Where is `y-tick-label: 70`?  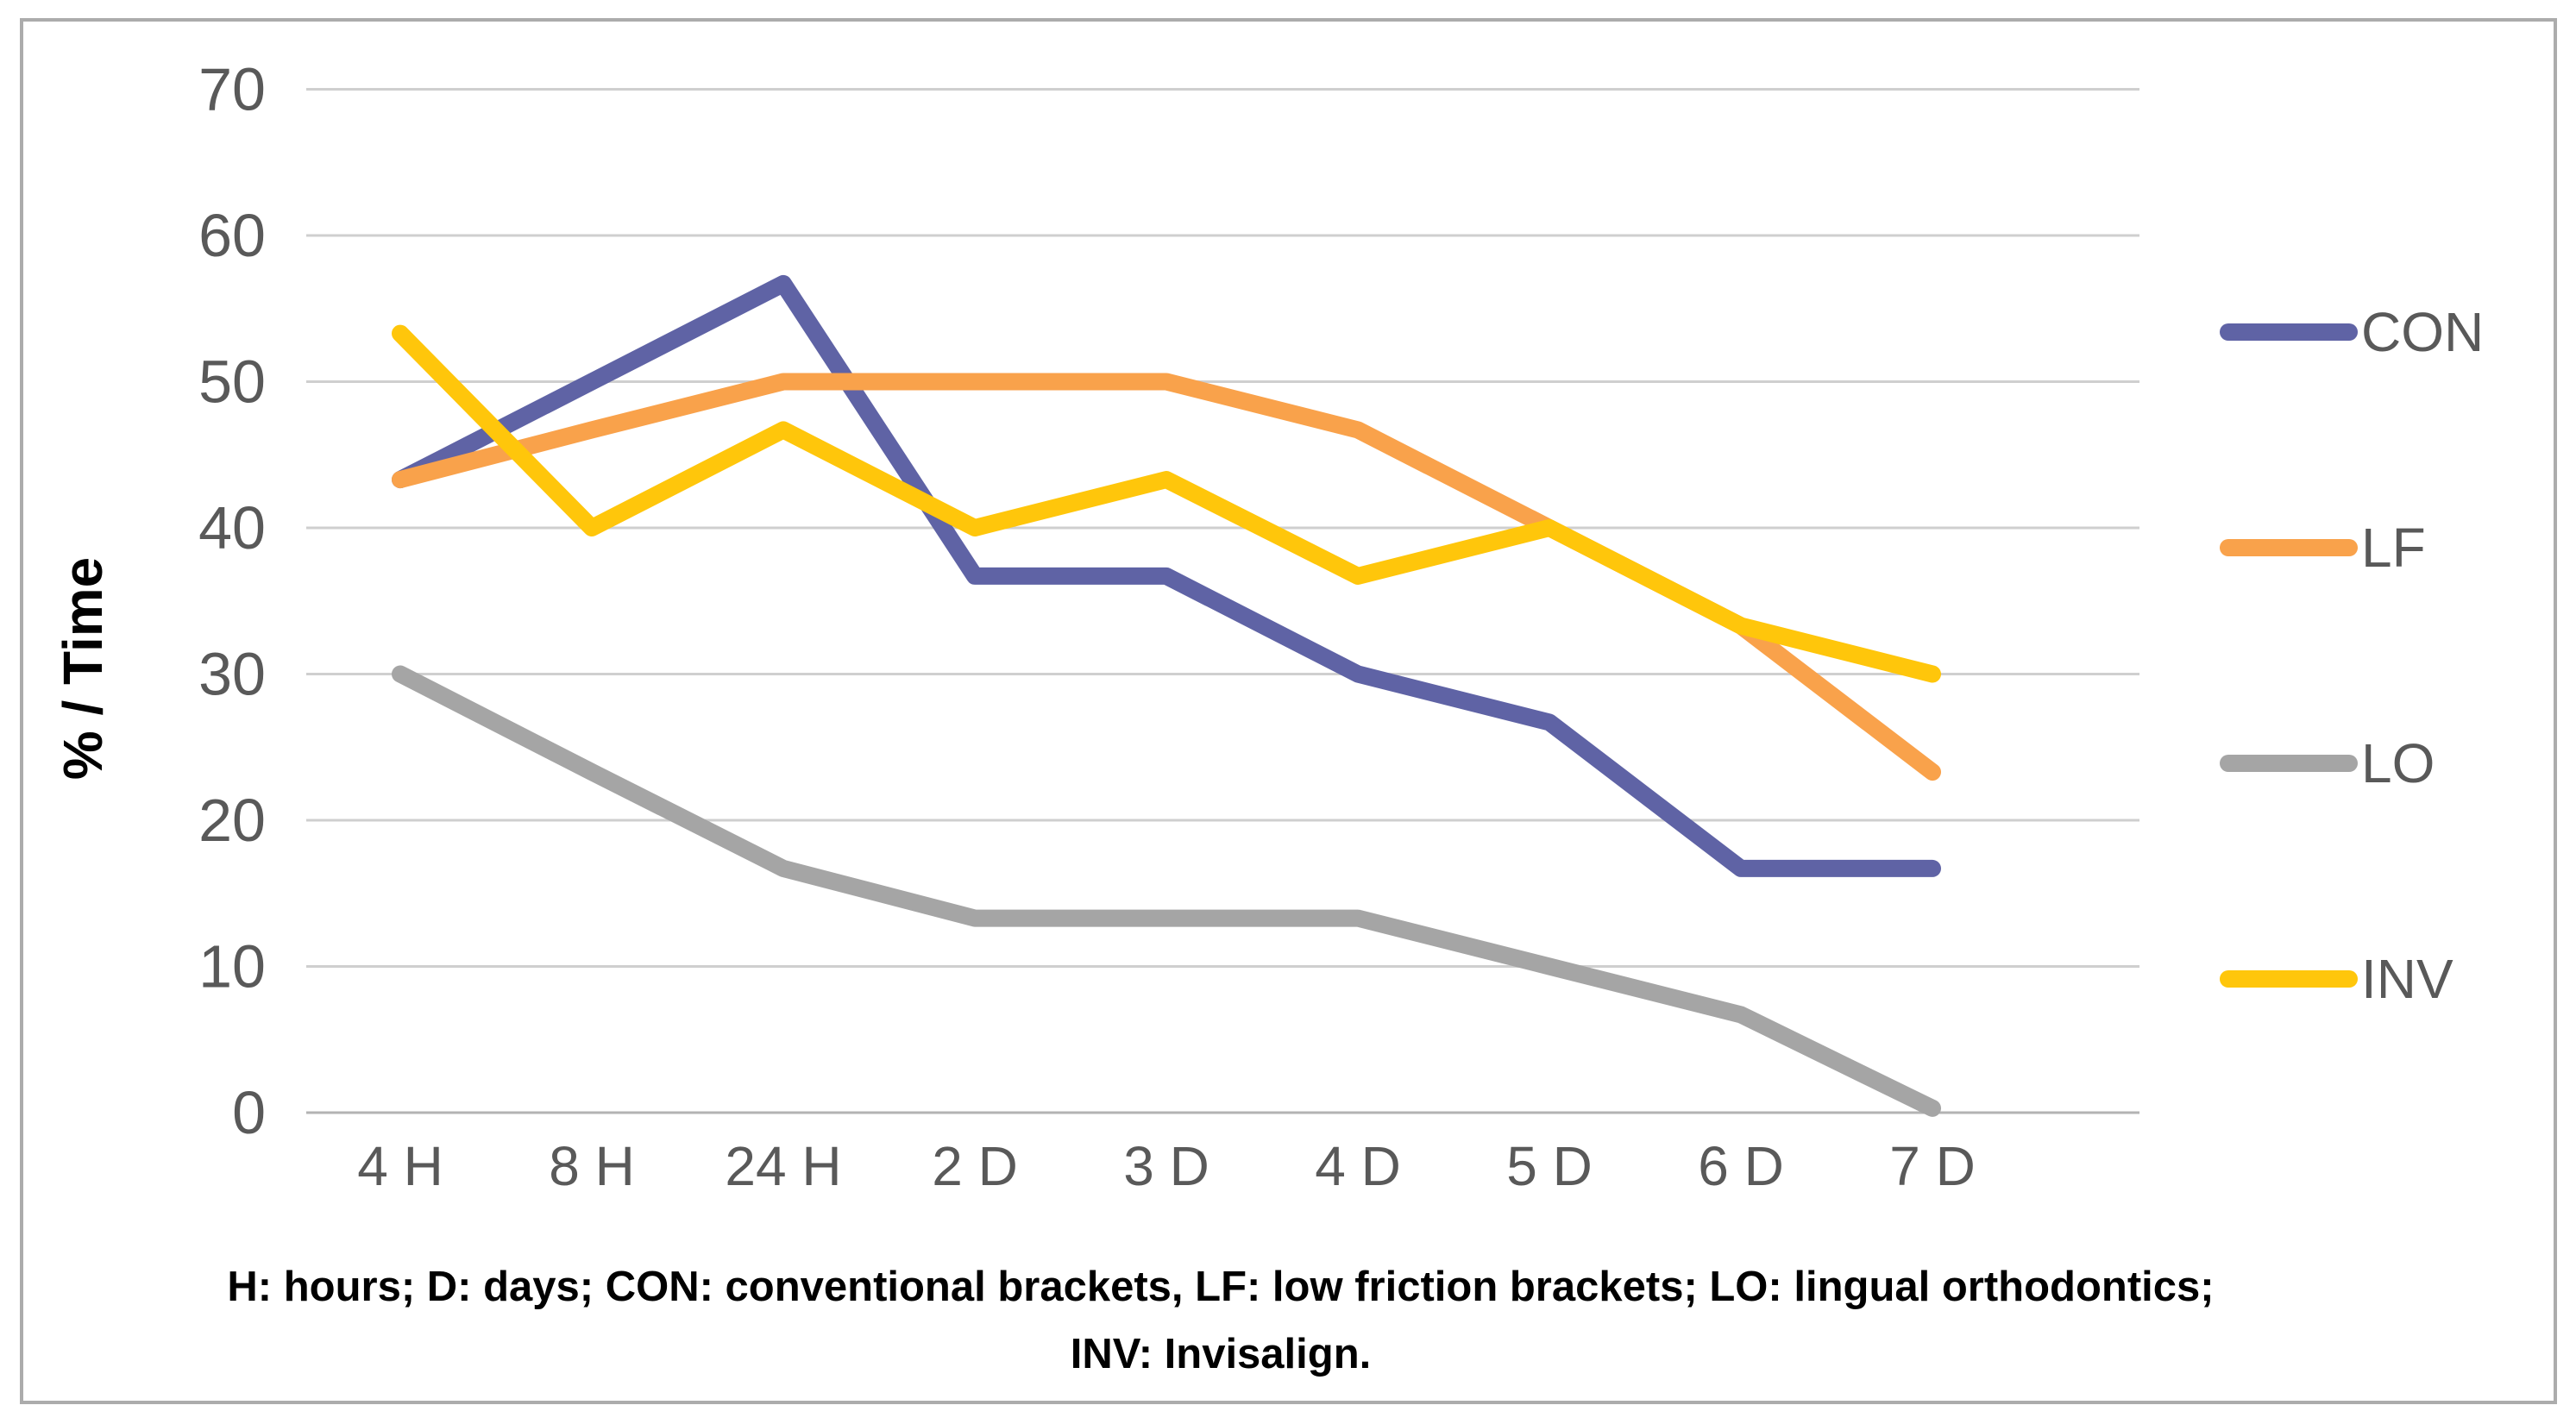
y-tick-label: 70 is located at coordinates (232, 89).